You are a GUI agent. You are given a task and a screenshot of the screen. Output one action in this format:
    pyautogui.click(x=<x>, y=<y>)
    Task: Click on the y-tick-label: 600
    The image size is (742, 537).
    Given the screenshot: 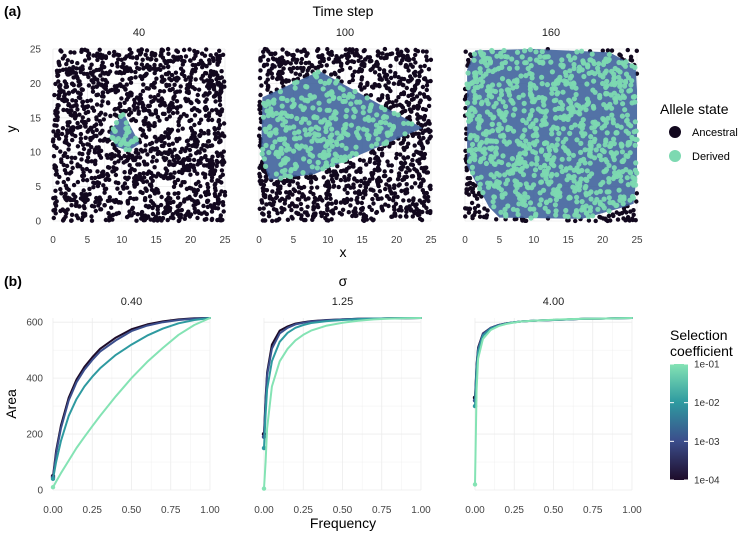 What is the action you would take?
    pyautogui.click(x=34, y=323)
    